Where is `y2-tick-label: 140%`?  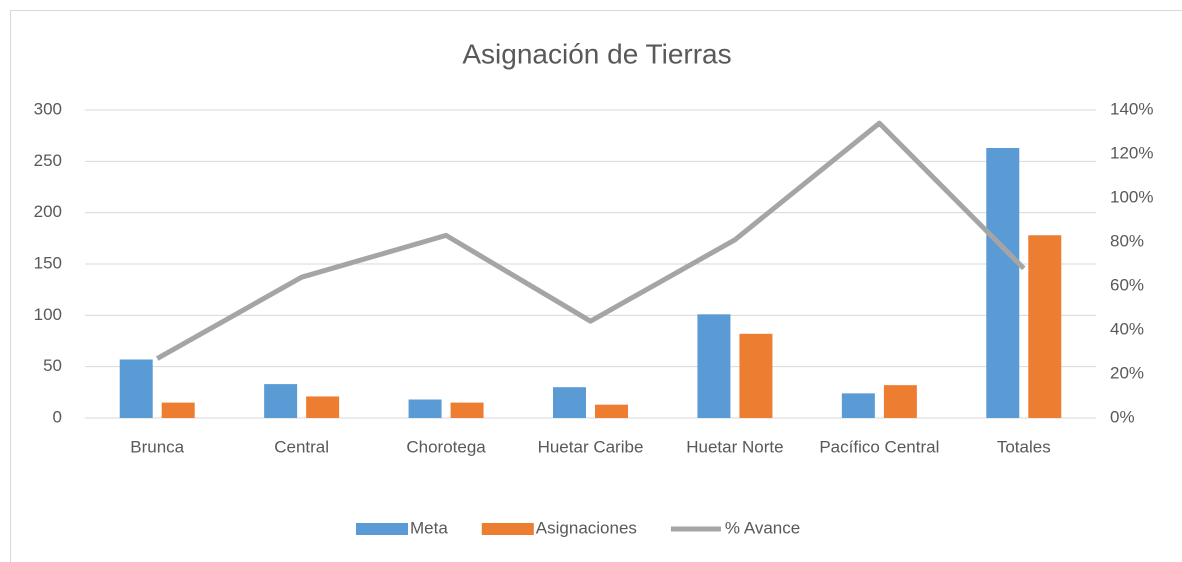 y2-tick-label: 140% is located at coordinates (1131, 108).